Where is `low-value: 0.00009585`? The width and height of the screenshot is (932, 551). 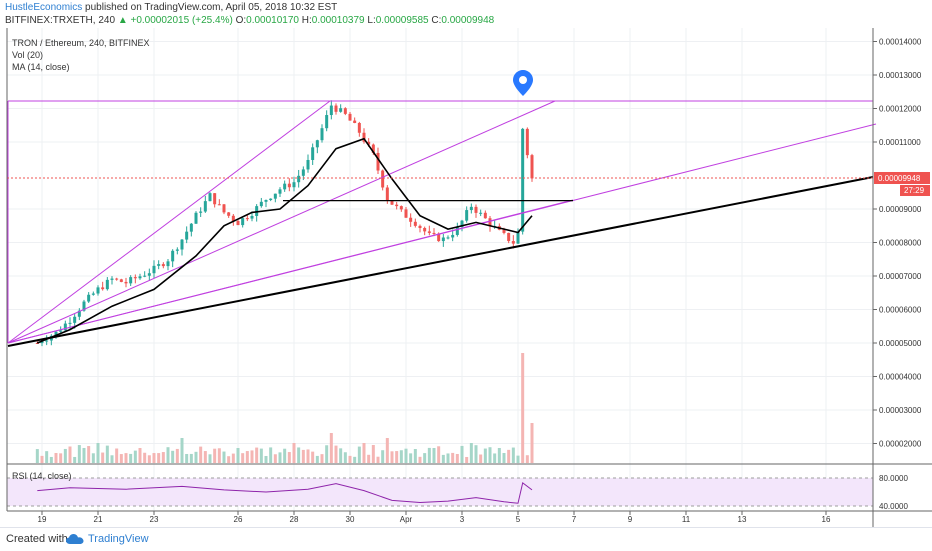 low-value: 0.00009585 is located at coordinates (402, 20).